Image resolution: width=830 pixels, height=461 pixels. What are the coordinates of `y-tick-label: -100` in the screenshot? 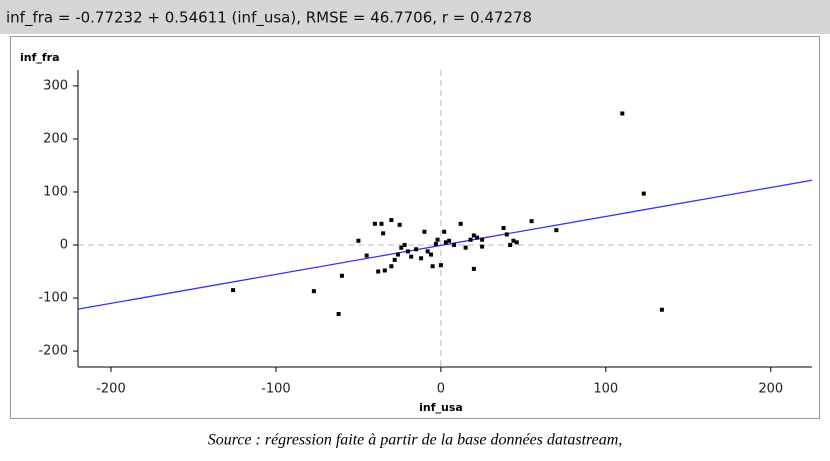 It's located at (53, 298).